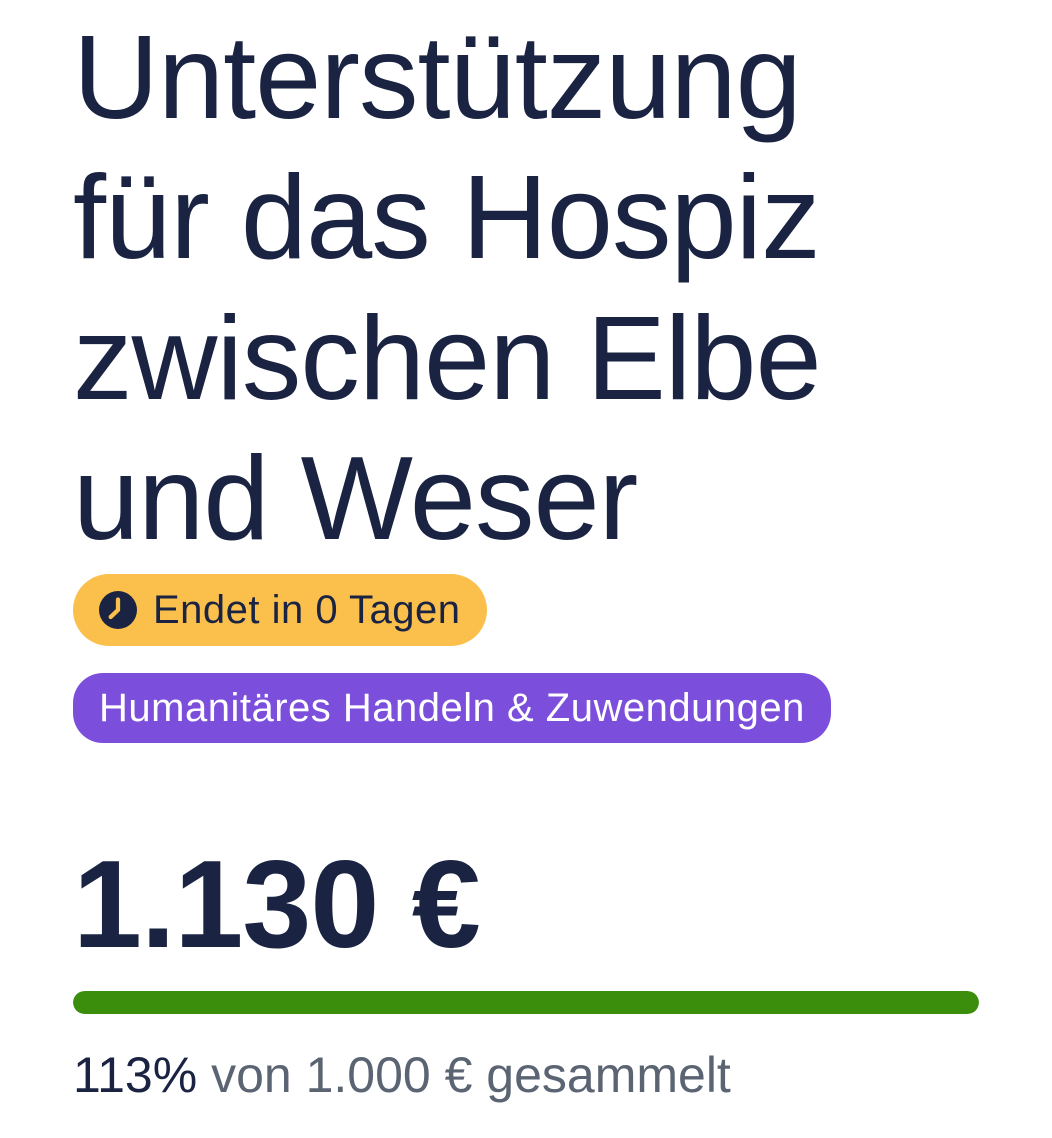  I want to click on progress-summary: 113% von 1.000 € gesammelt, so click(526, 1075).